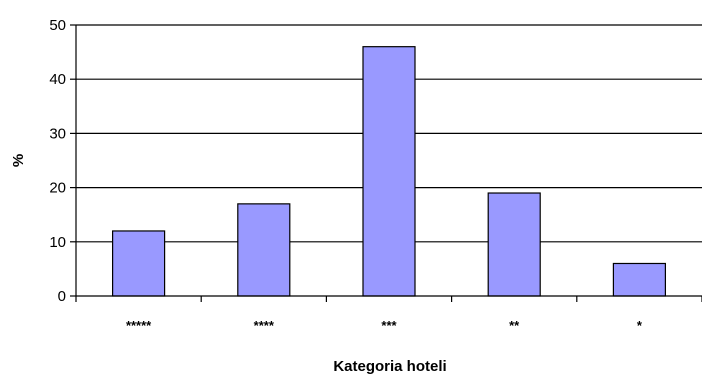  I want to click on y-axis-title: %, so click(18, 160).